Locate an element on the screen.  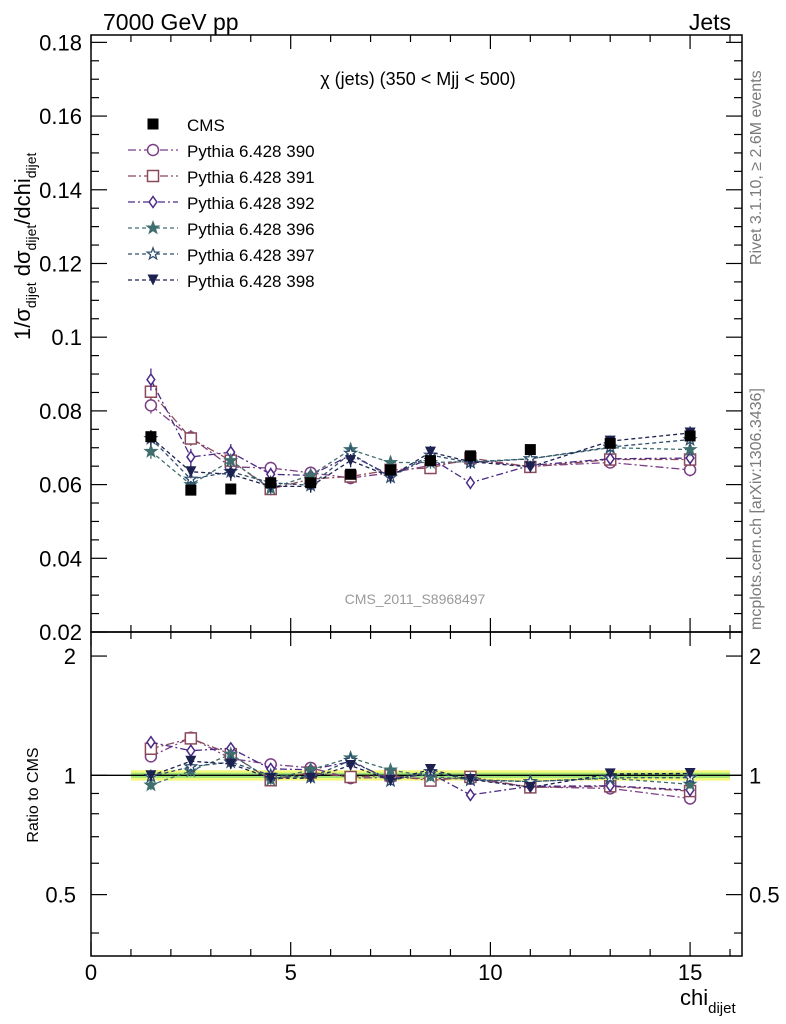
x-tick-label: 0 is located at coordinates (91, 972).